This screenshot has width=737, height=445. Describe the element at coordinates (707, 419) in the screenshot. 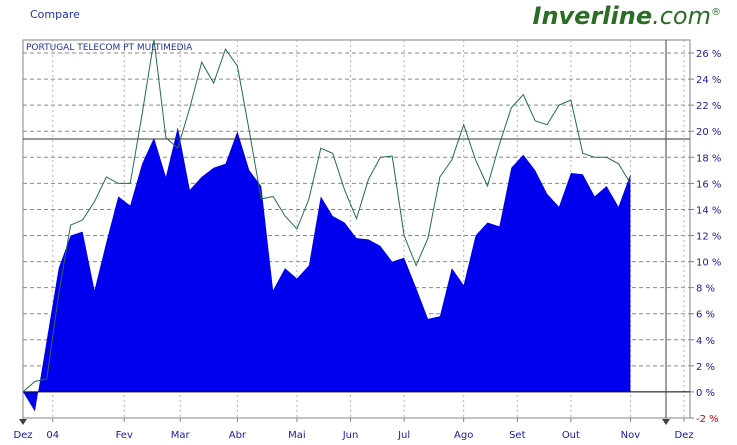

I see `y-tick-label: -2 %` at that location.